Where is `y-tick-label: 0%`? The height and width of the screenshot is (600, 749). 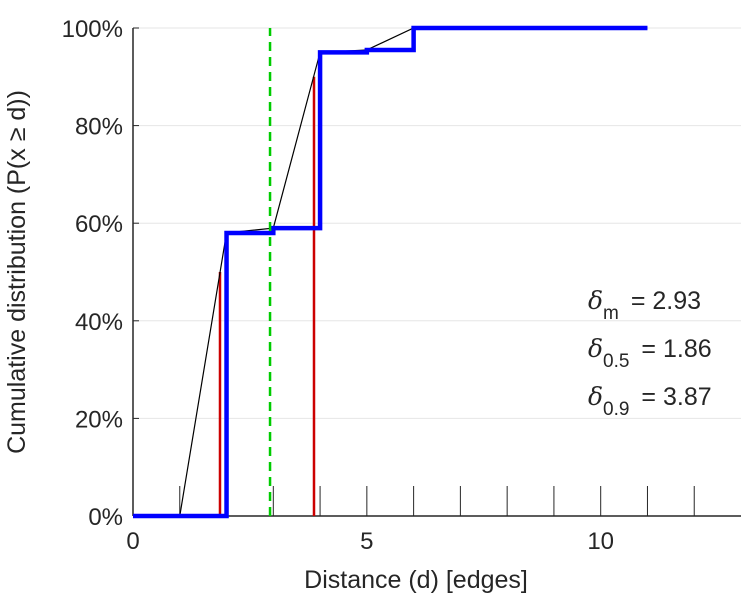 y-tick-label: 0% is located at coordinates (105, 517).